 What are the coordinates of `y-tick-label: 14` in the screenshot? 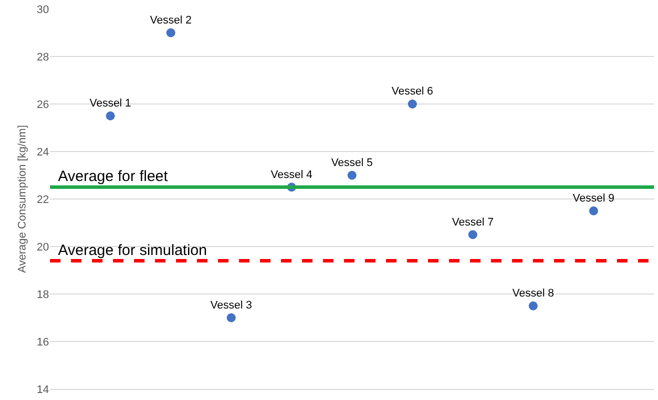 It's located at (42, 390).